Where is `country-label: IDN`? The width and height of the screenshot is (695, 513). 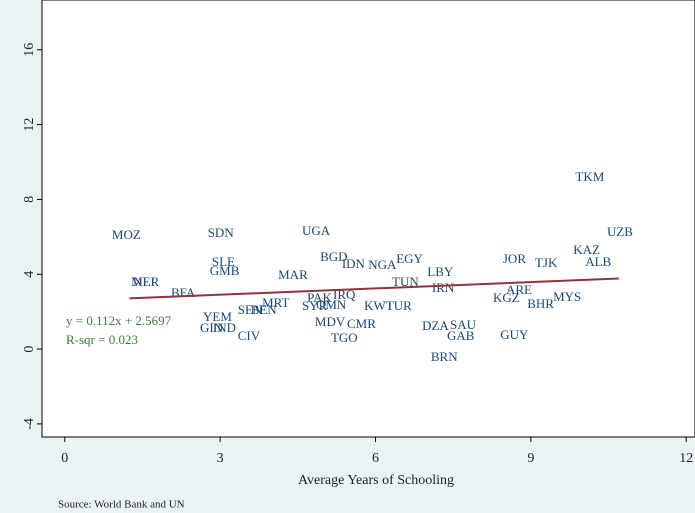
country-label: IDN is located at coordinates (354, 263).